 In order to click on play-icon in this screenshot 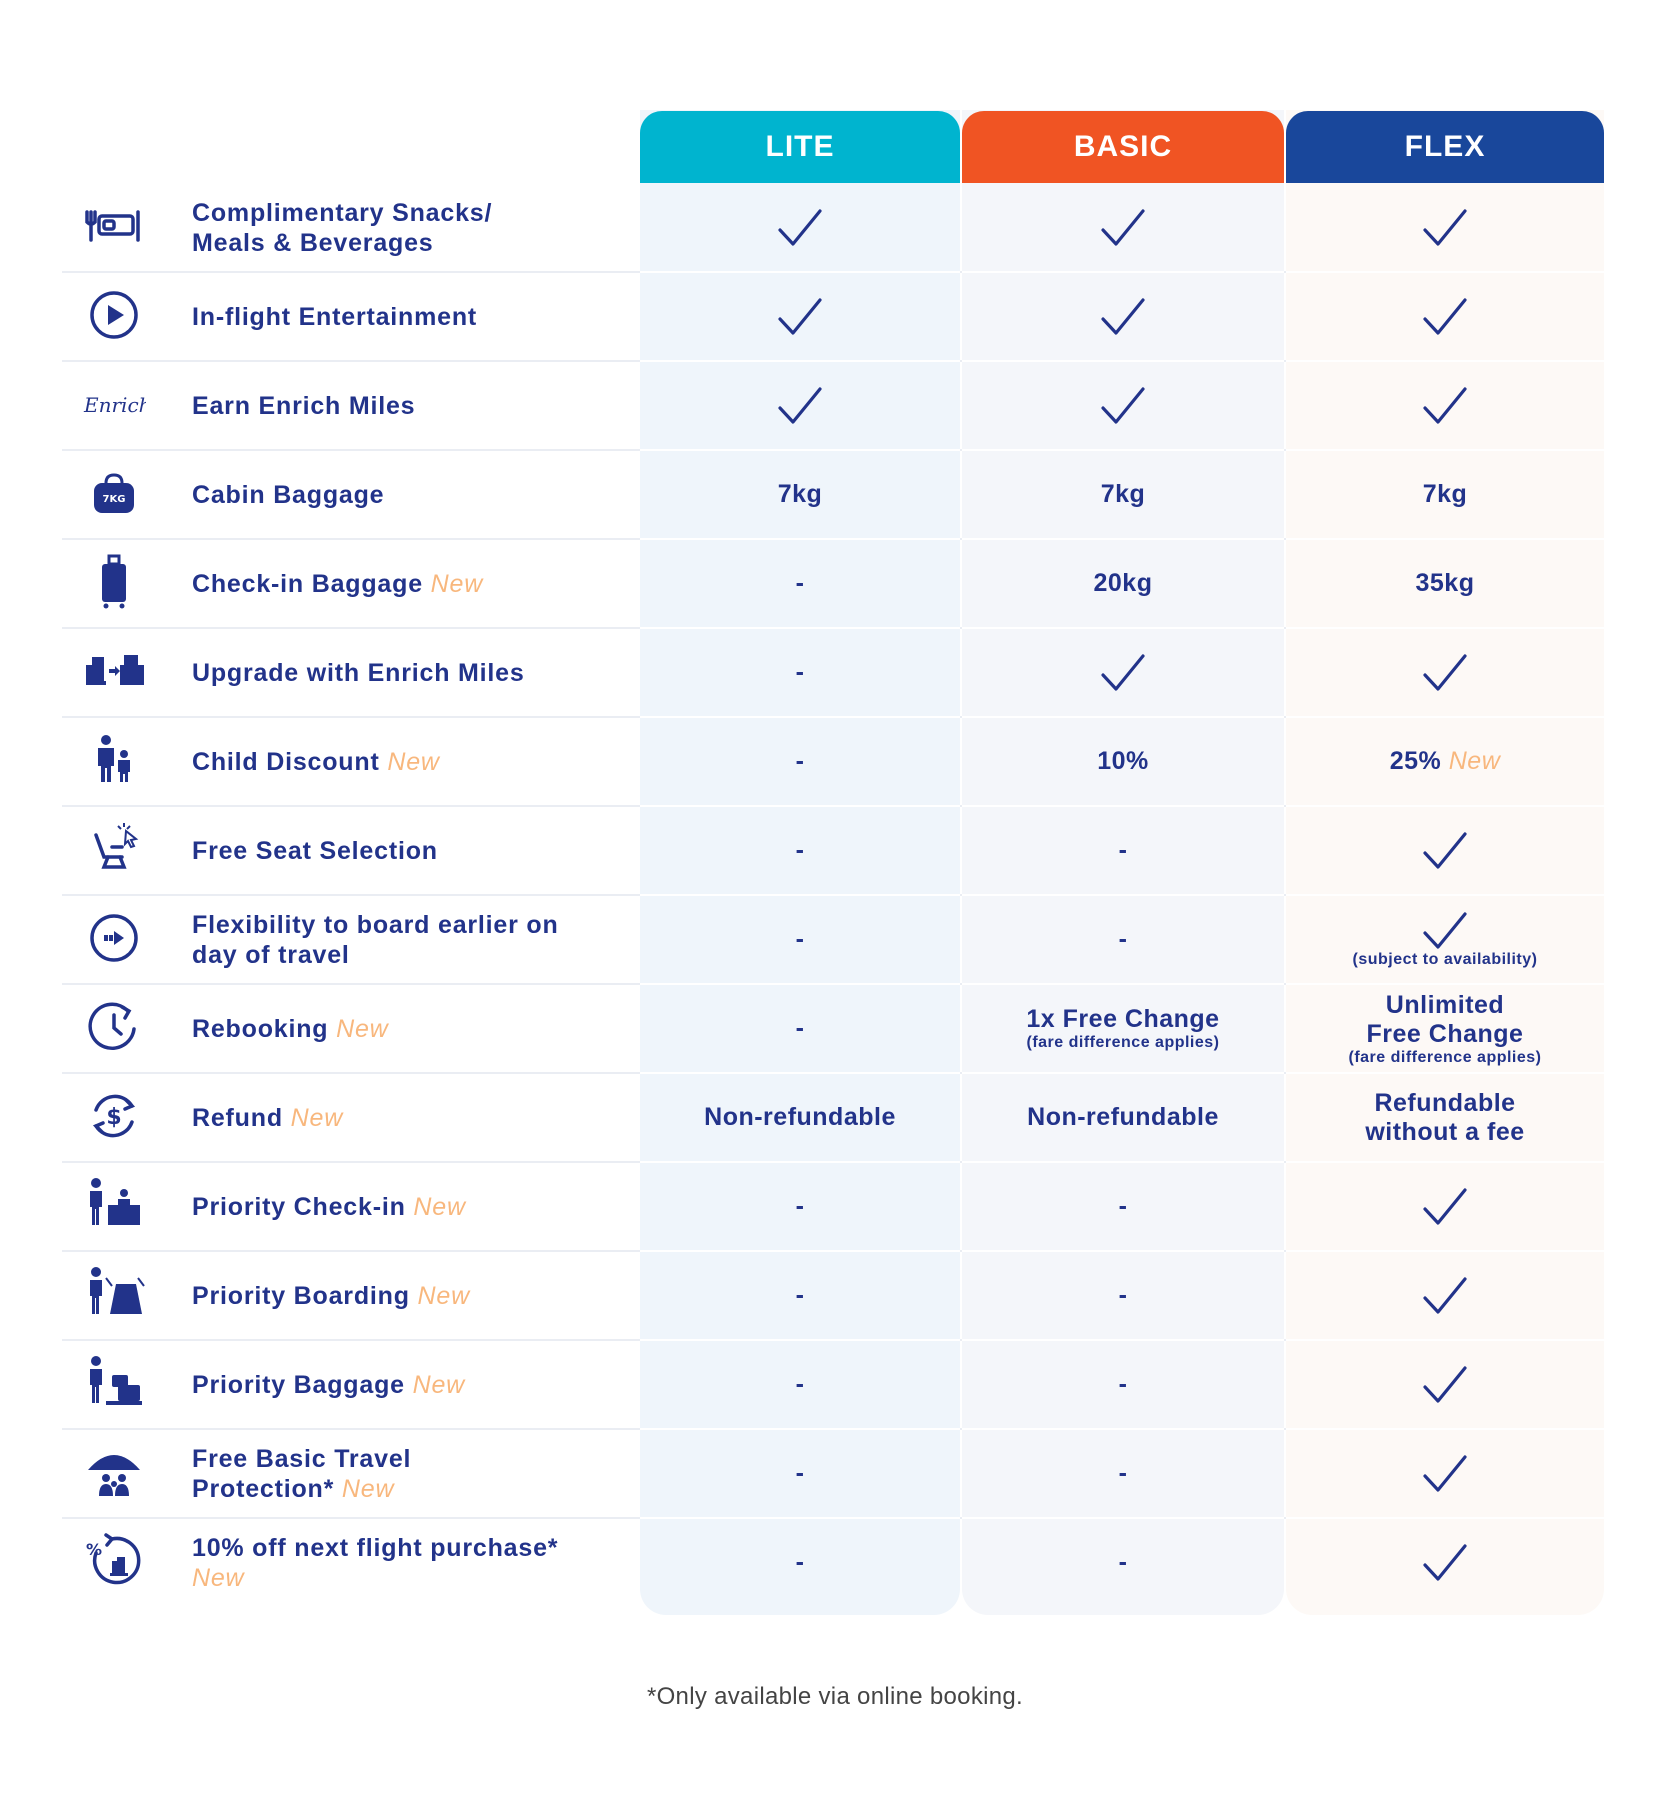, I will do `click(114, 315)`.